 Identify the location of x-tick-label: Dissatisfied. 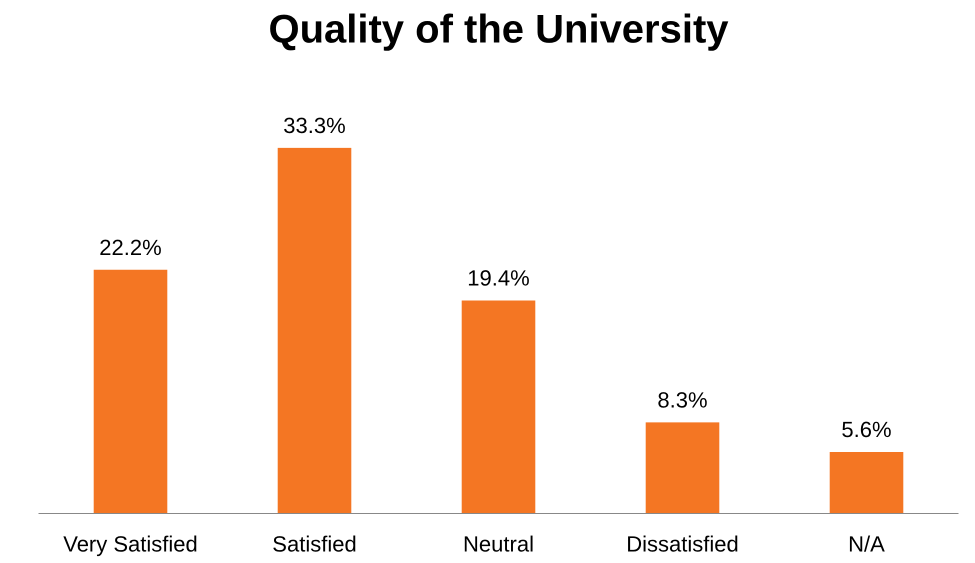
(682, 544).